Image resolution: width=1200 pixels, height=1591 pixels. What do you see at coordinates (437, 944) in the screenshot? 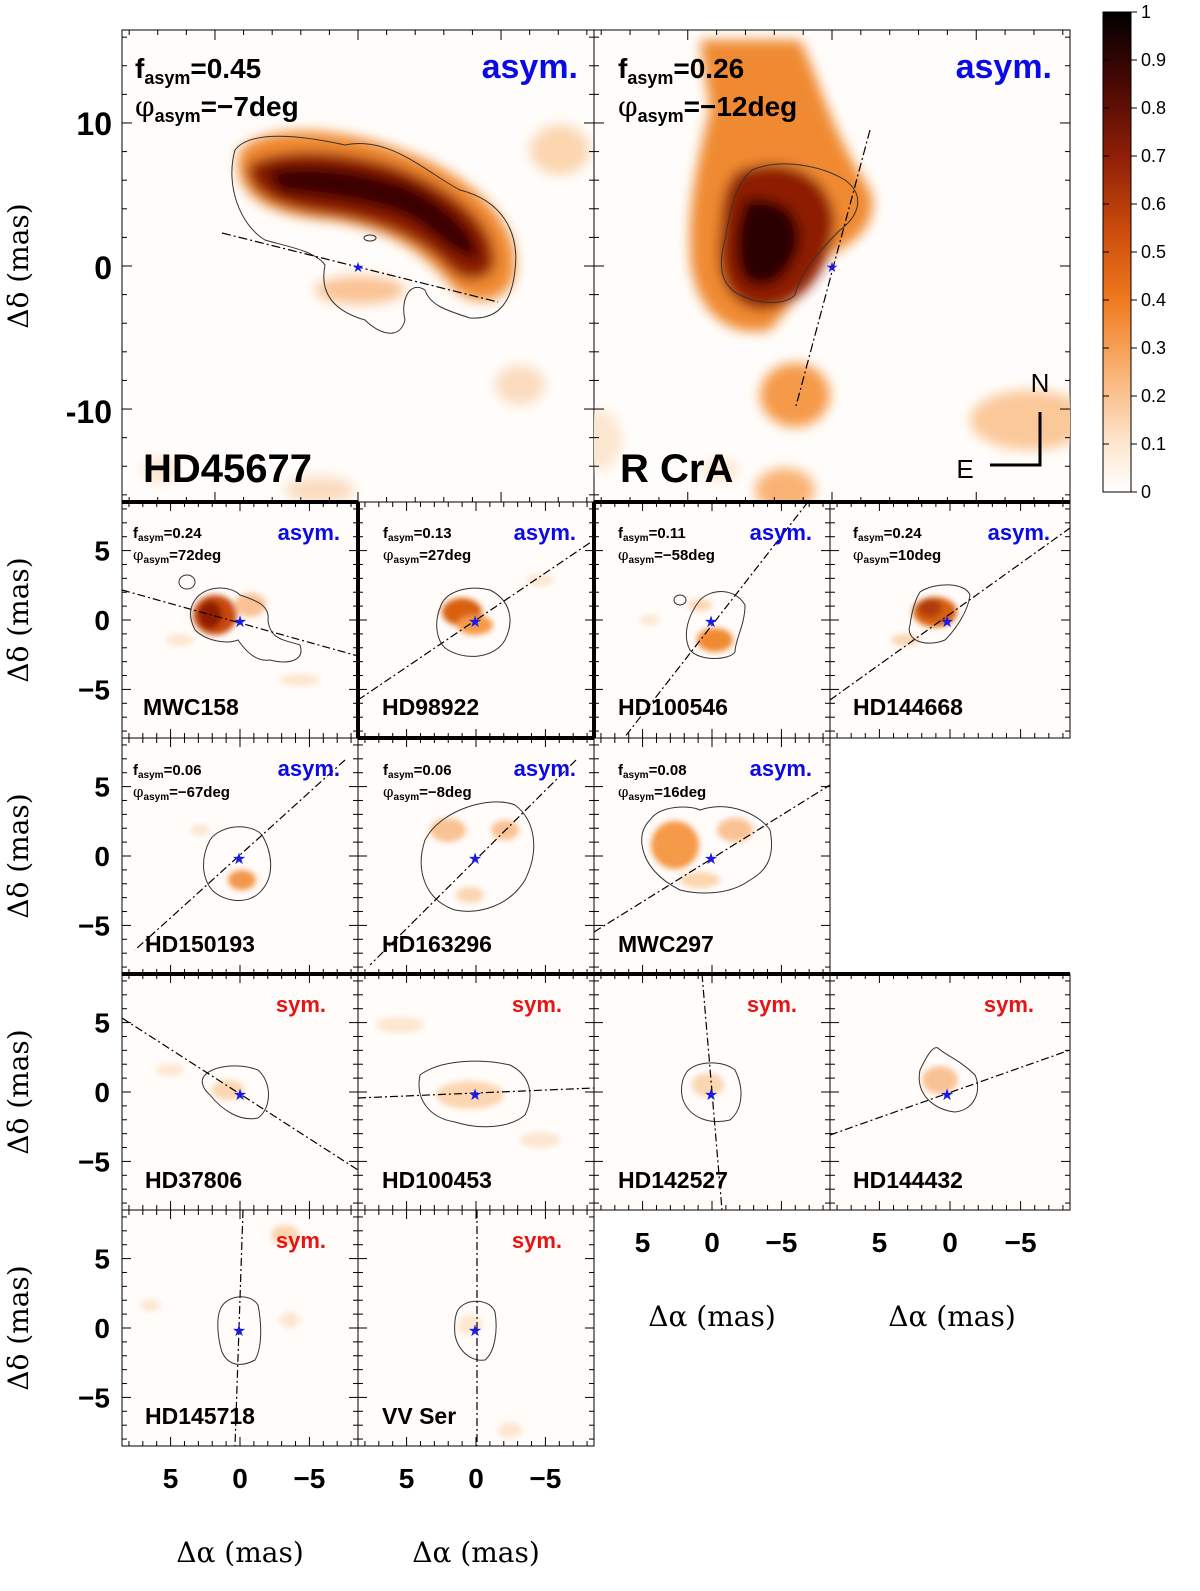
I see `object-name: HD163296` at bounding box center [437, 944].